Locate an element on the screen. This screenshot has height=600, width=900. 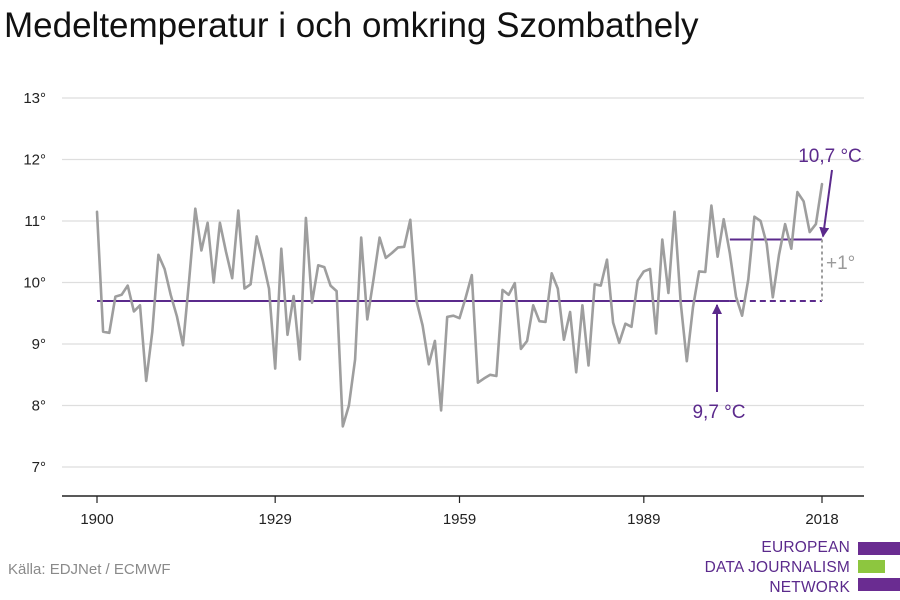
y-tick-label: 11° is located at coordinates (35, 221).